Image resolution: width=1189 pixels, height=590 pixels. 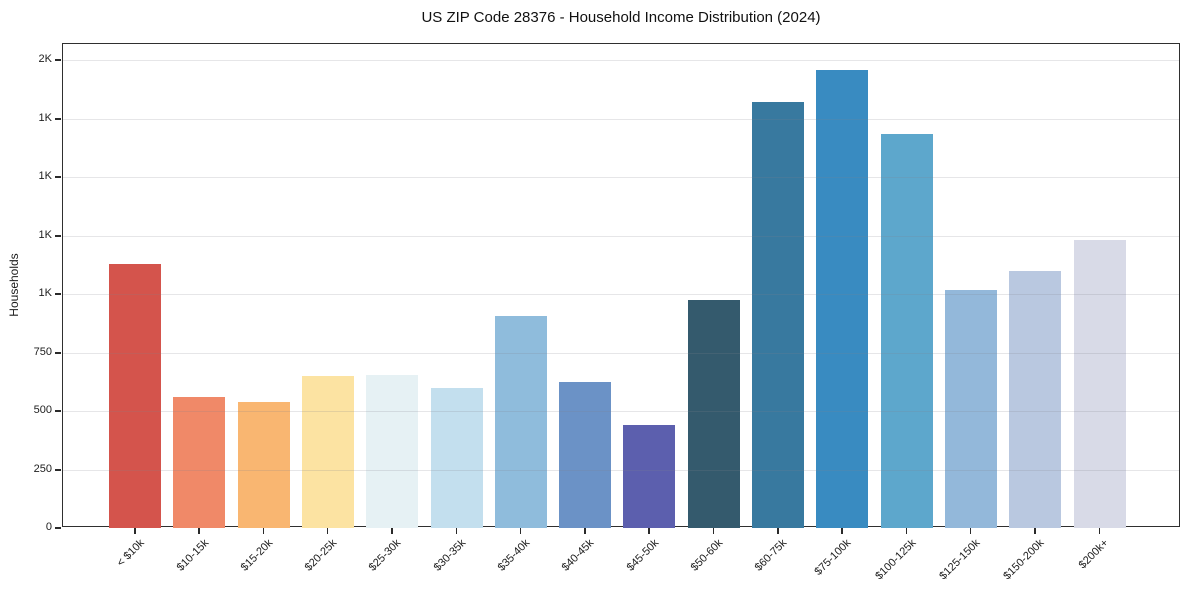 I want to click on x-tick-label-20-25k: $20-25k, so click(x=321, y=555).